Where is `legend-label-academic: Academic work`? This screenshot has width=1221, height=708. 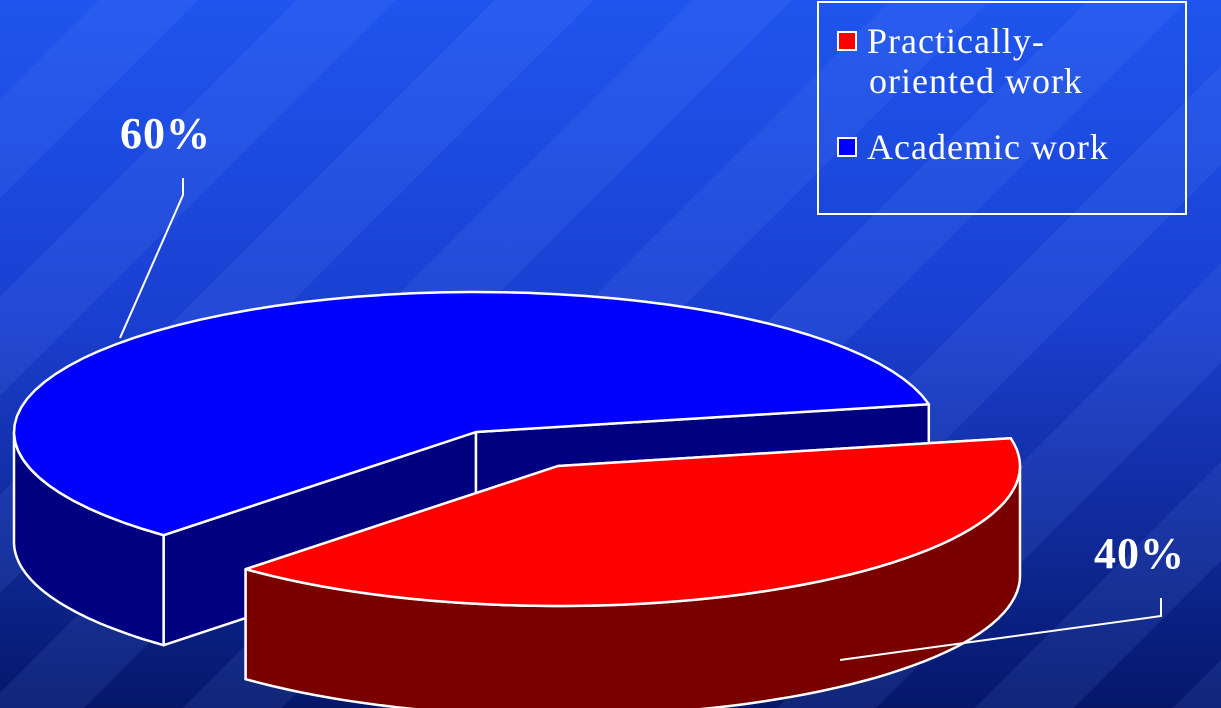
legend-label-academic: Academic work is located at coordinates (988, 147).